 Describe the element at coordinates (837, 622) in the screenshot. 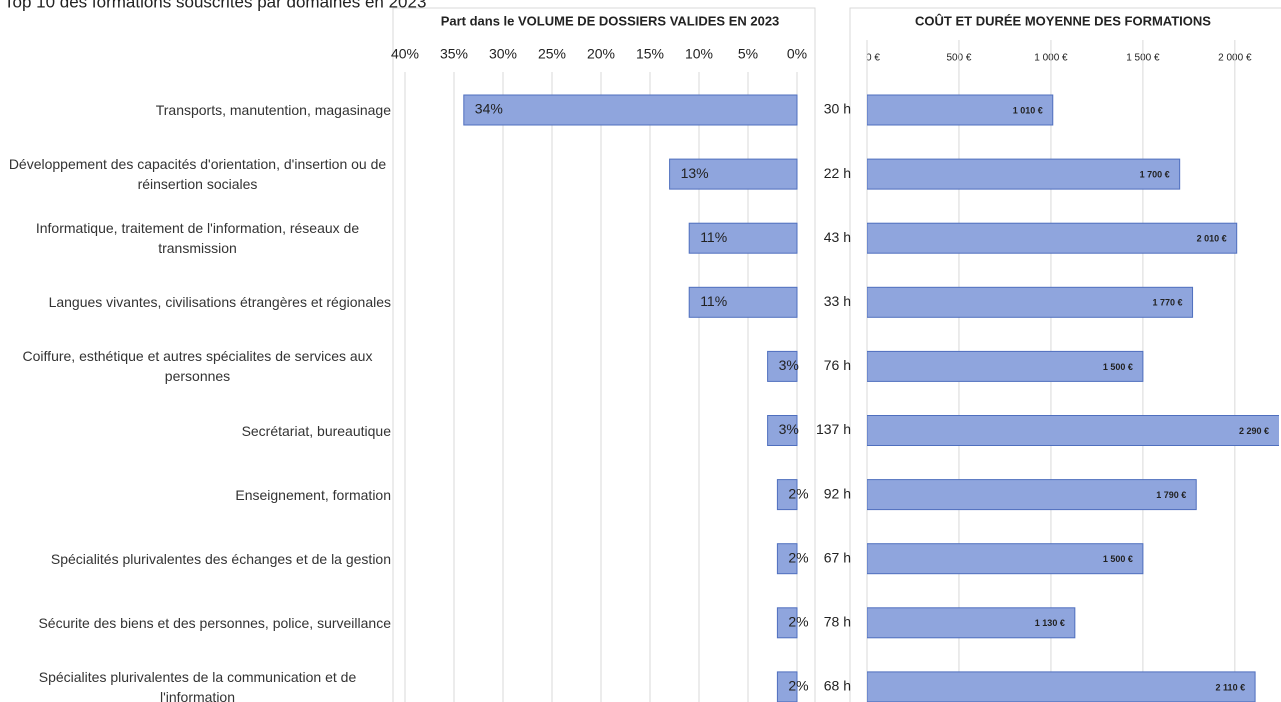

I see `duration-label: 78 h` at that location.